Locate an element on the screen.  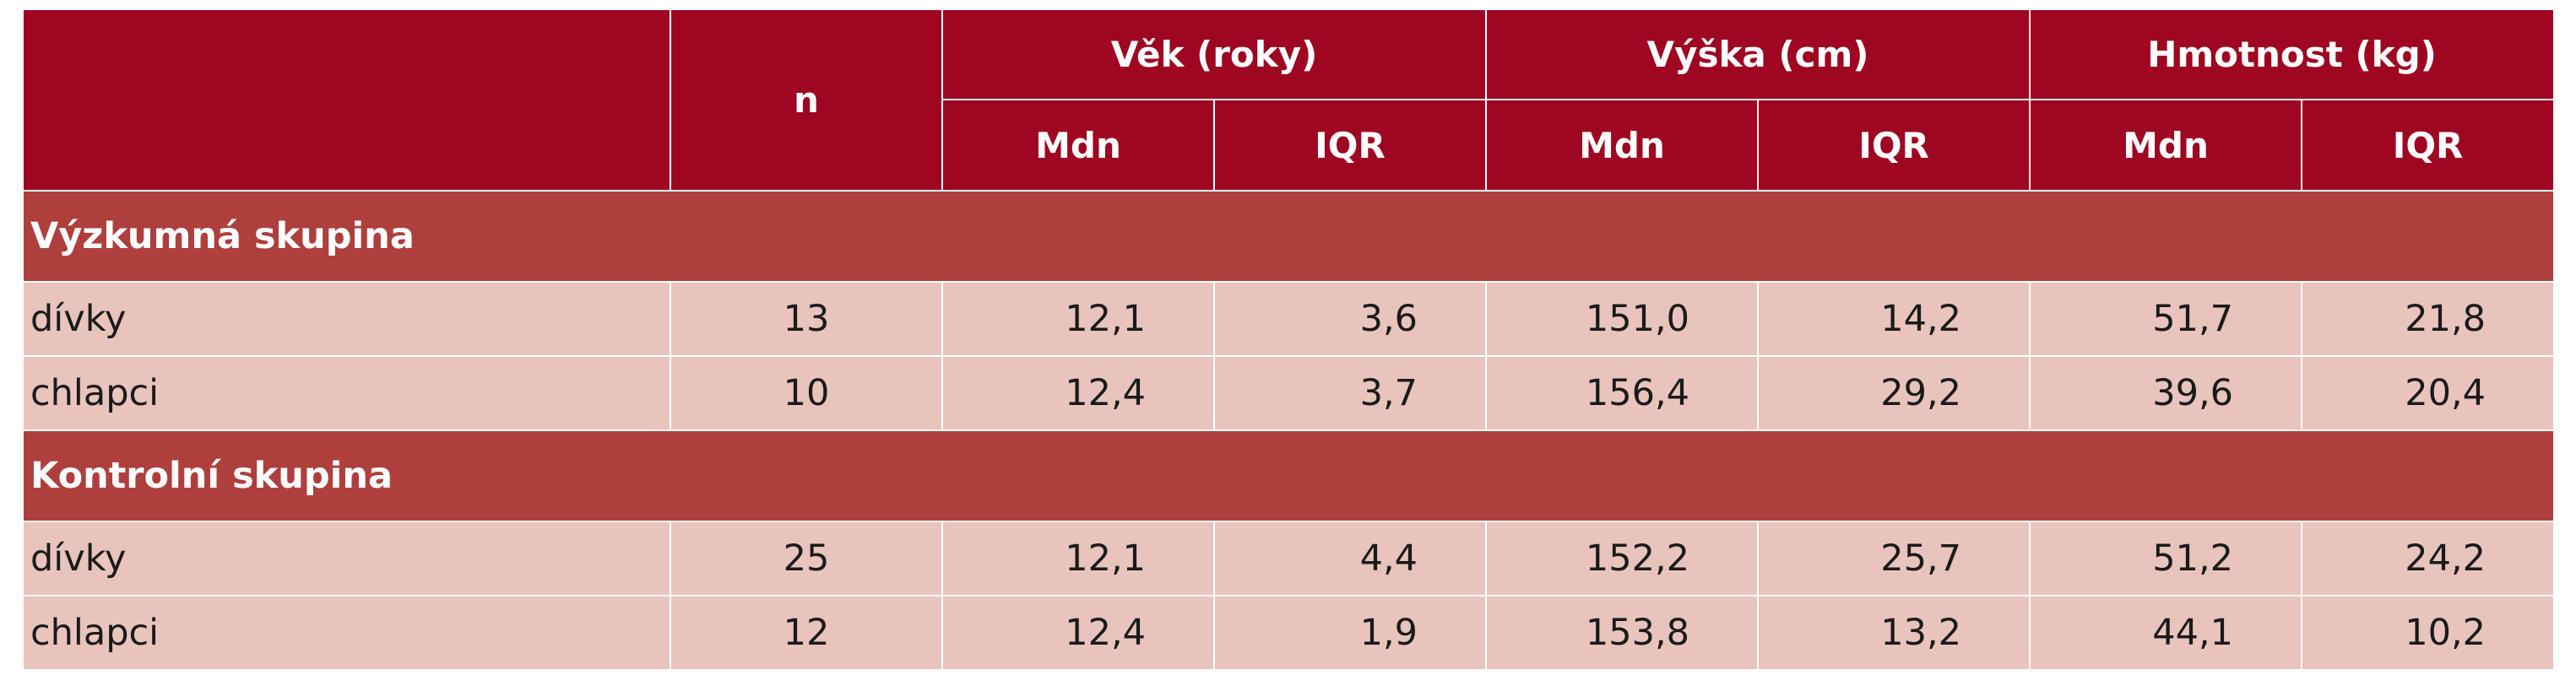
cell-n: 13 is located at coordinates (806, 319).